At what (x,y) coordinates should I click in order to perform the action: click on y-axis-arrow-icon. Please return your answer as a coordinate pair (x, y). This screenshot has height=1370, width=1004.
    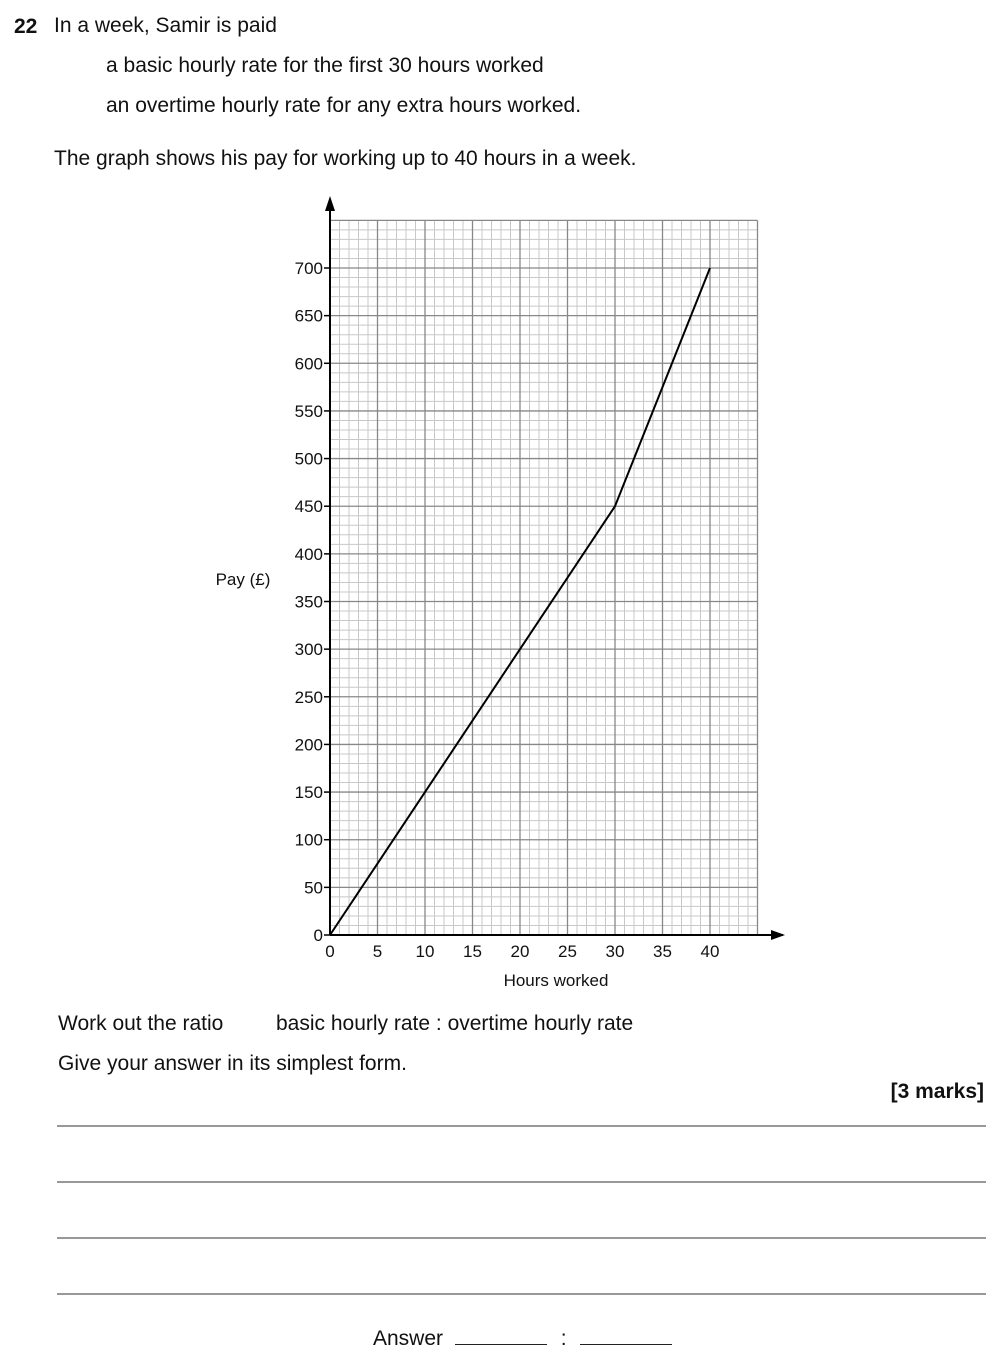
    Looking at the image, I should click on (330, 203).